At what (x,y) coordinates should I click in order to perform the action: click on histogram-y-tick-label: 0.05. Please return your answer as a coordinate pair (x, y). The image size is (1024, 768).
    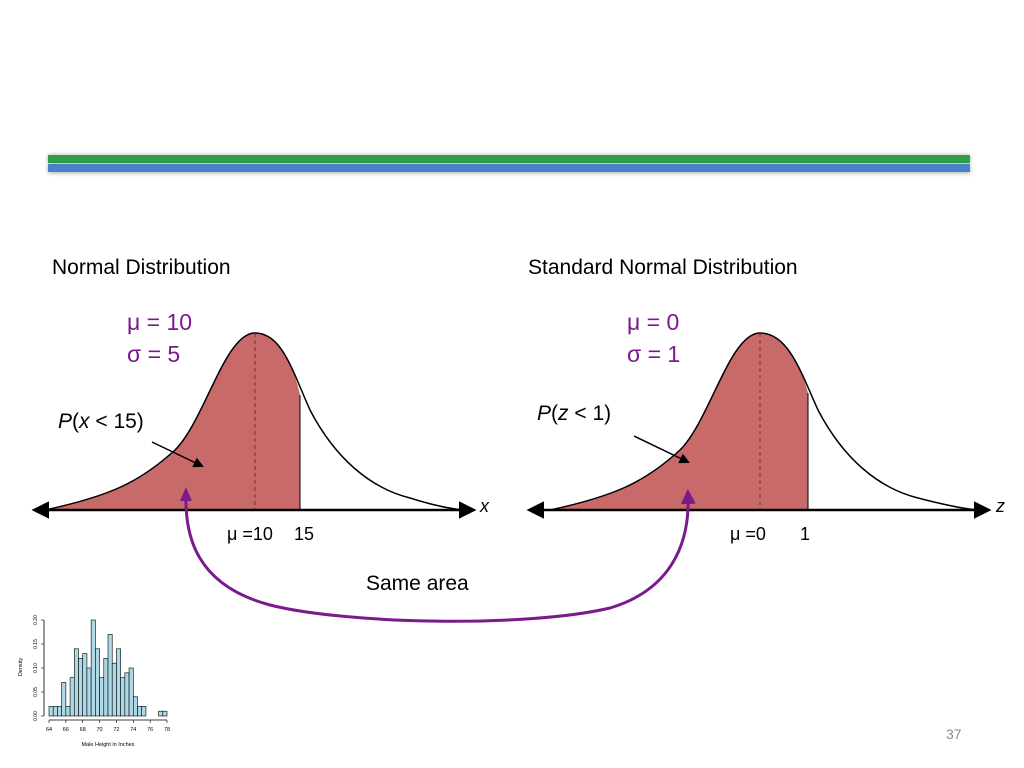
    Looking at the image, I should click on (36, 692).